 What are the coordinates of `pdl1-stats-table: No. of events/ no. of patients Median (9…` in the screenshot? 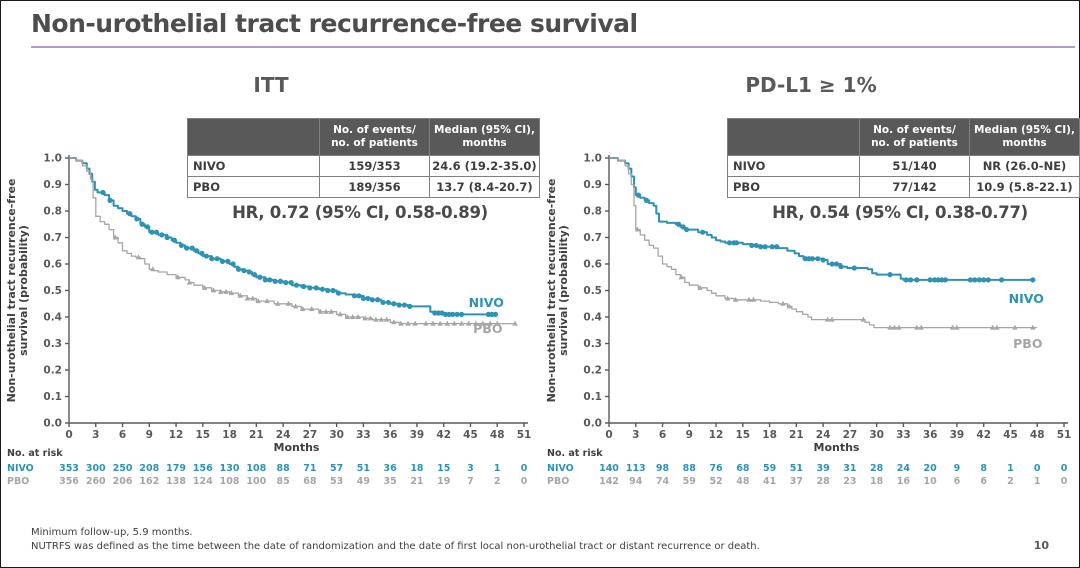 It's located at (903, 158).